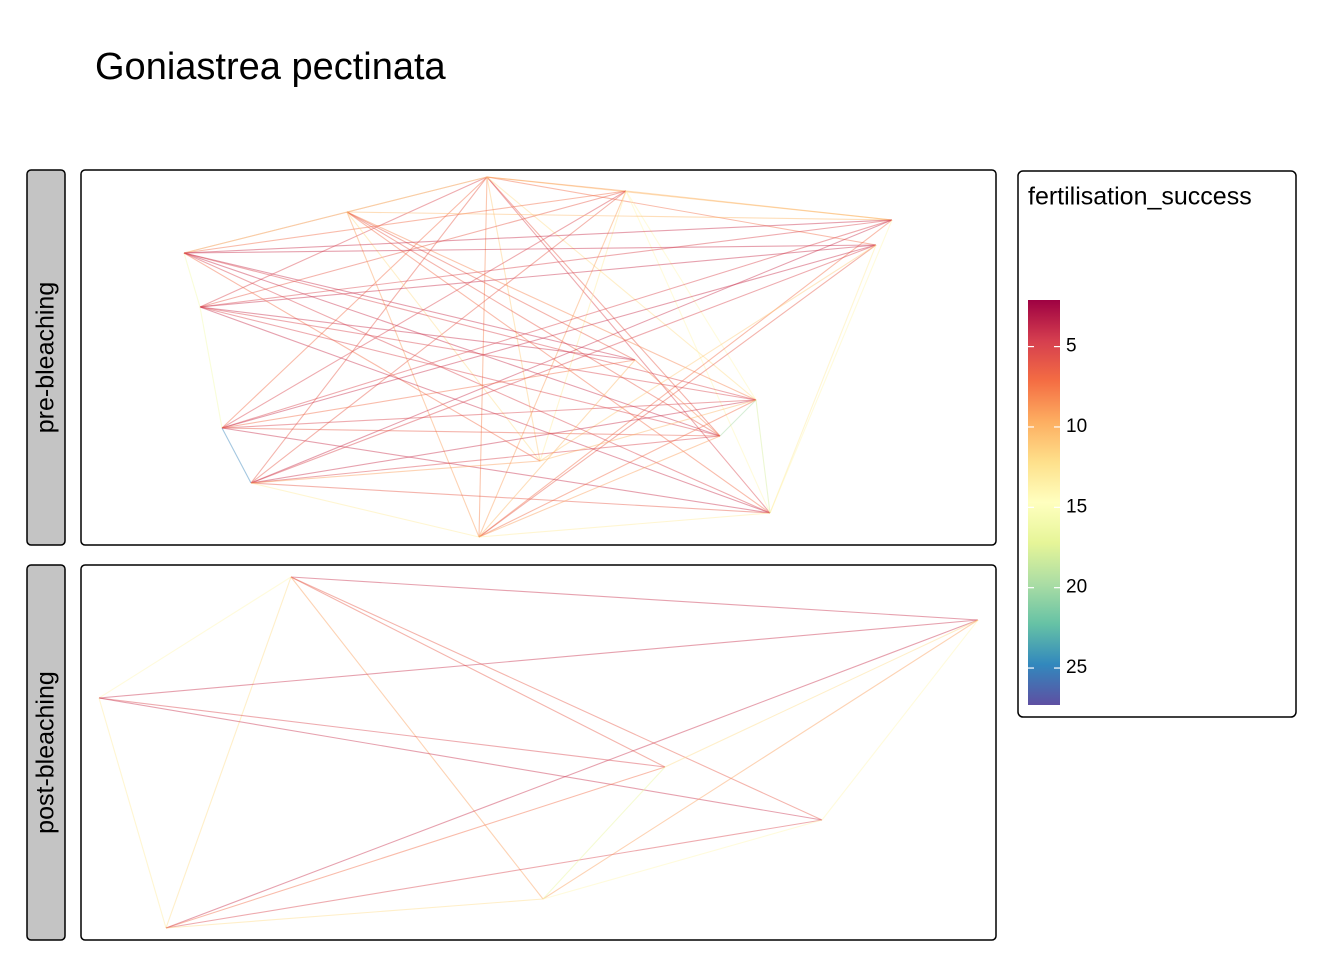 This screenshot has height=960, width=1344. I want to click on legend-box, so click(1157, 444).